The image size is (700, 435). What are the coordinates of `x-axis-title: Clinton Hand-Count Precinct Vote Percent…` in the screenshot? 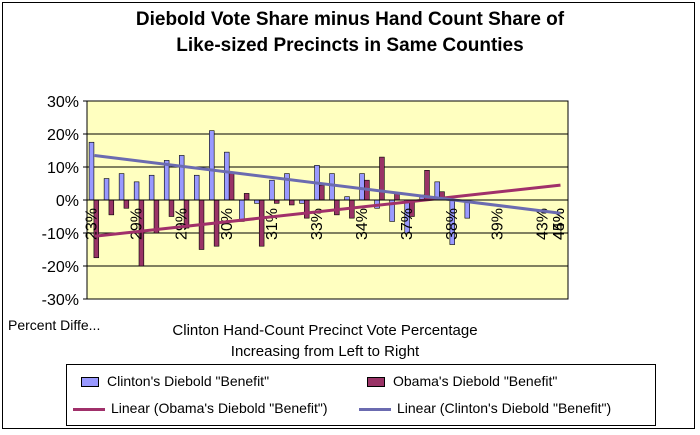 It's located at (325, 341).